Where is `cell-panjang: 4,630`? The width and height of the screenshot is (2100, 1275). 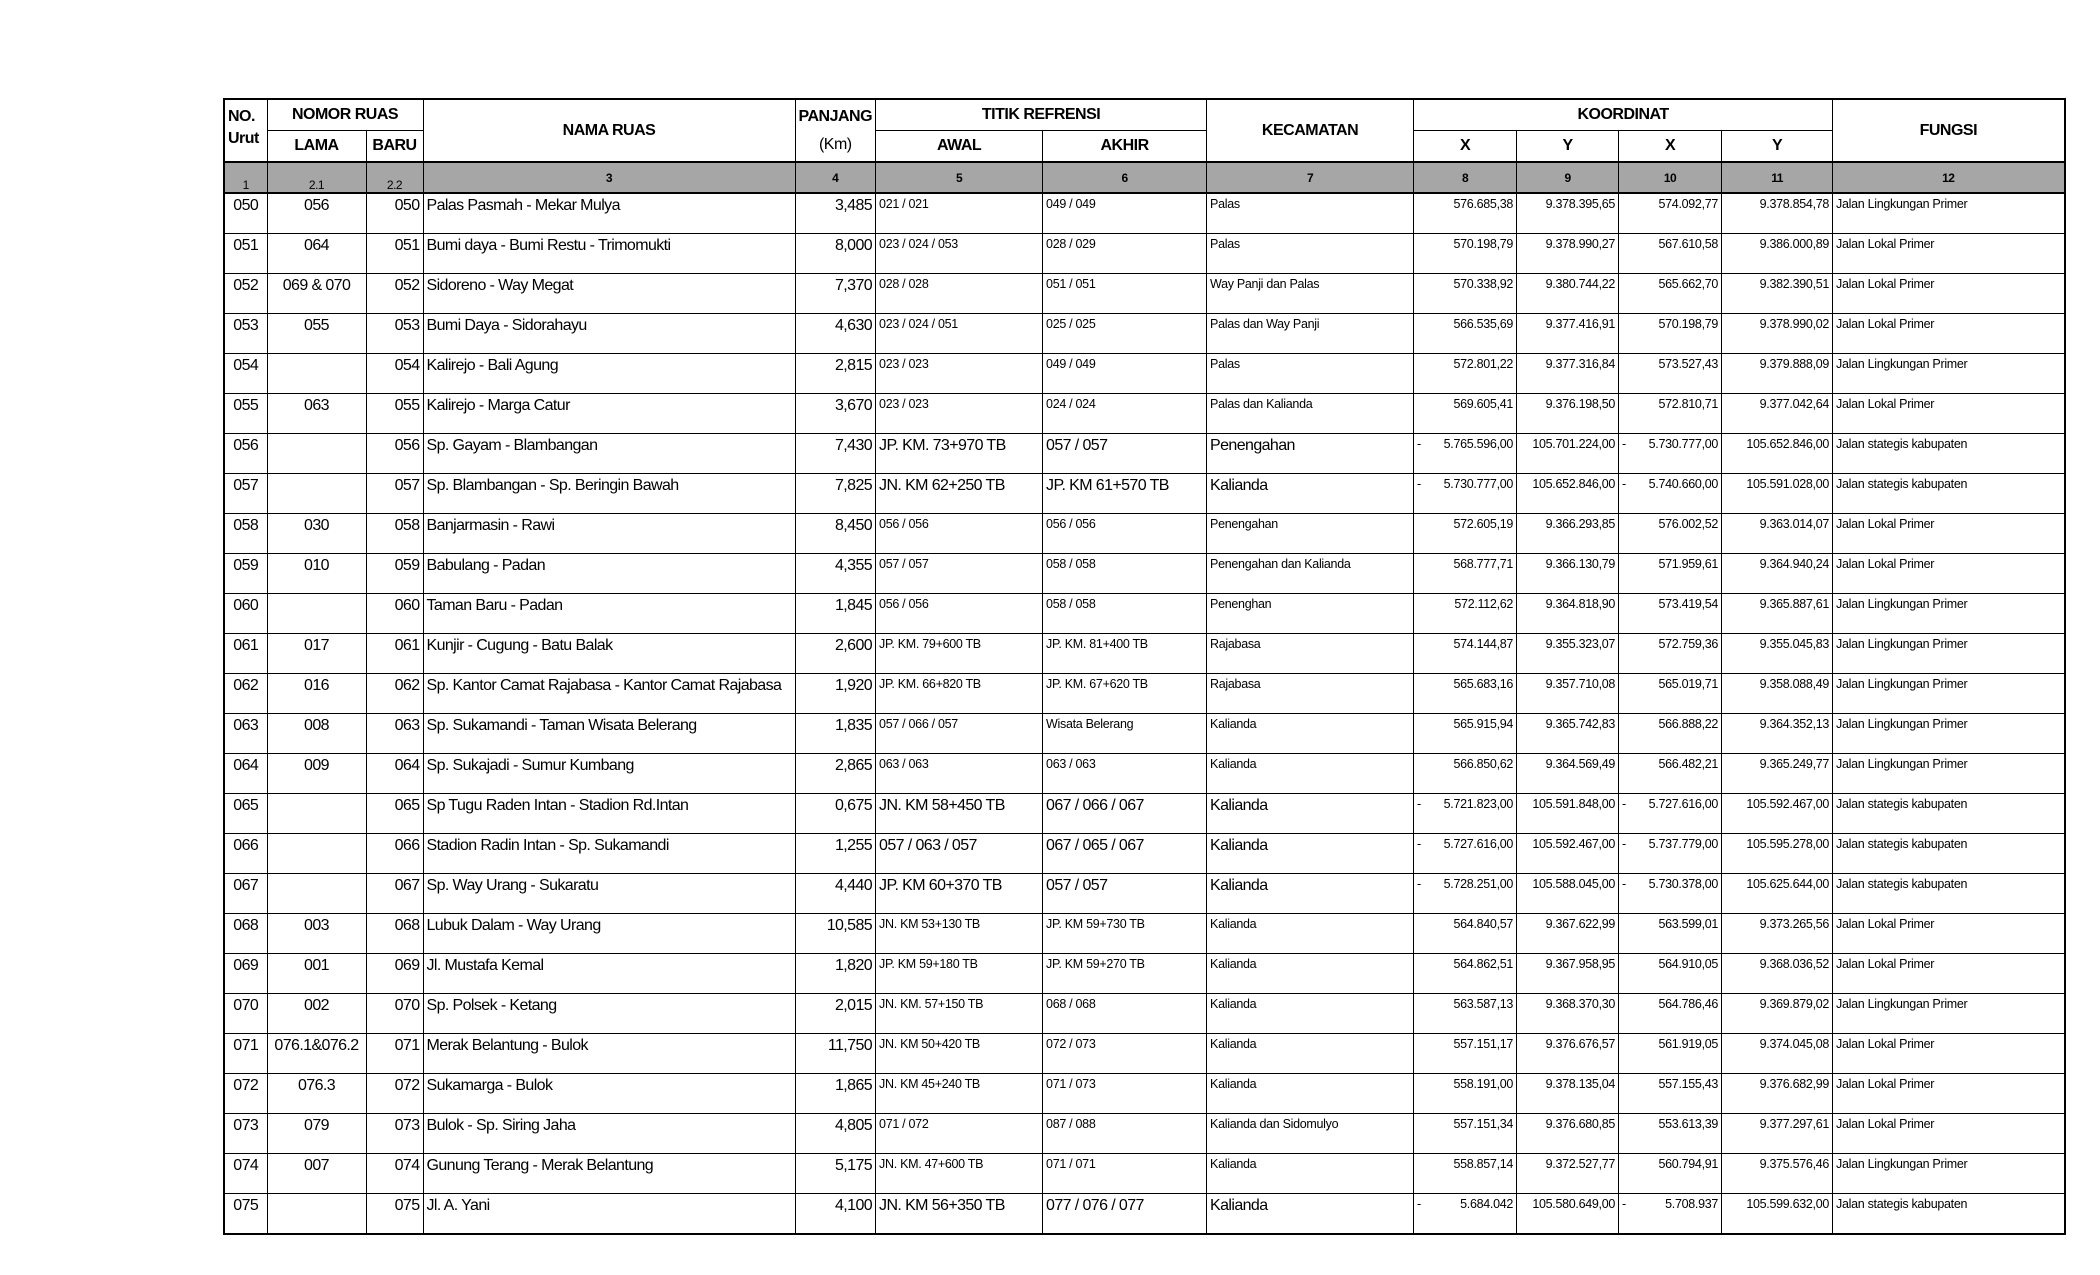 cell-panjang: 4,630 is located at coordinates (835, 333).